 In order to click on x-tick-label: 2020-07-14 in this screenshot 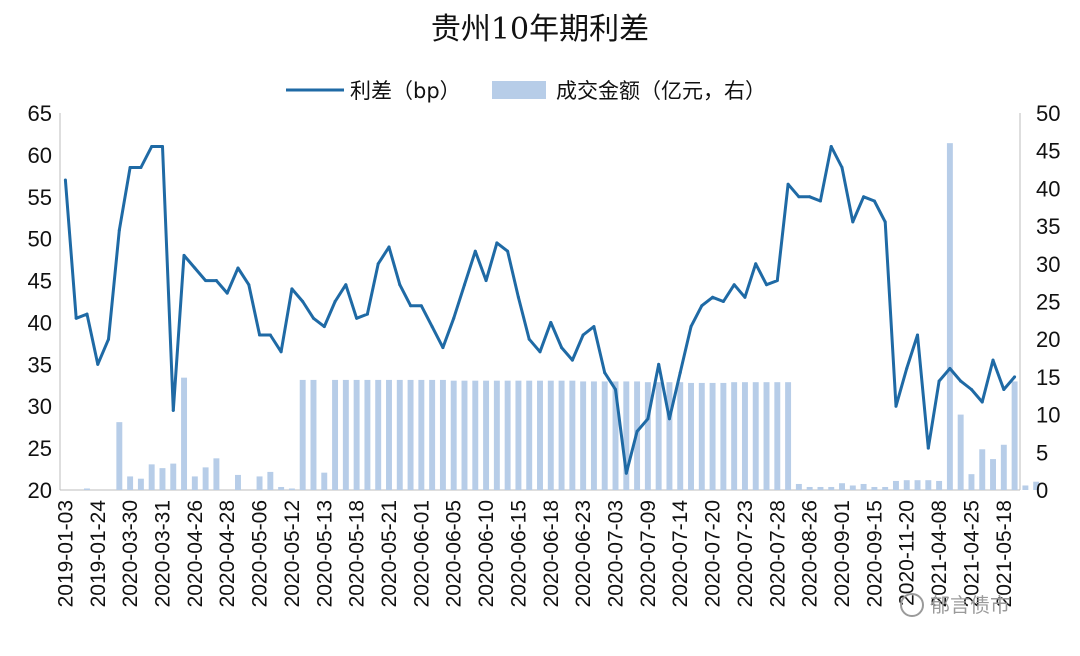, I will do `click(680, 554)`.